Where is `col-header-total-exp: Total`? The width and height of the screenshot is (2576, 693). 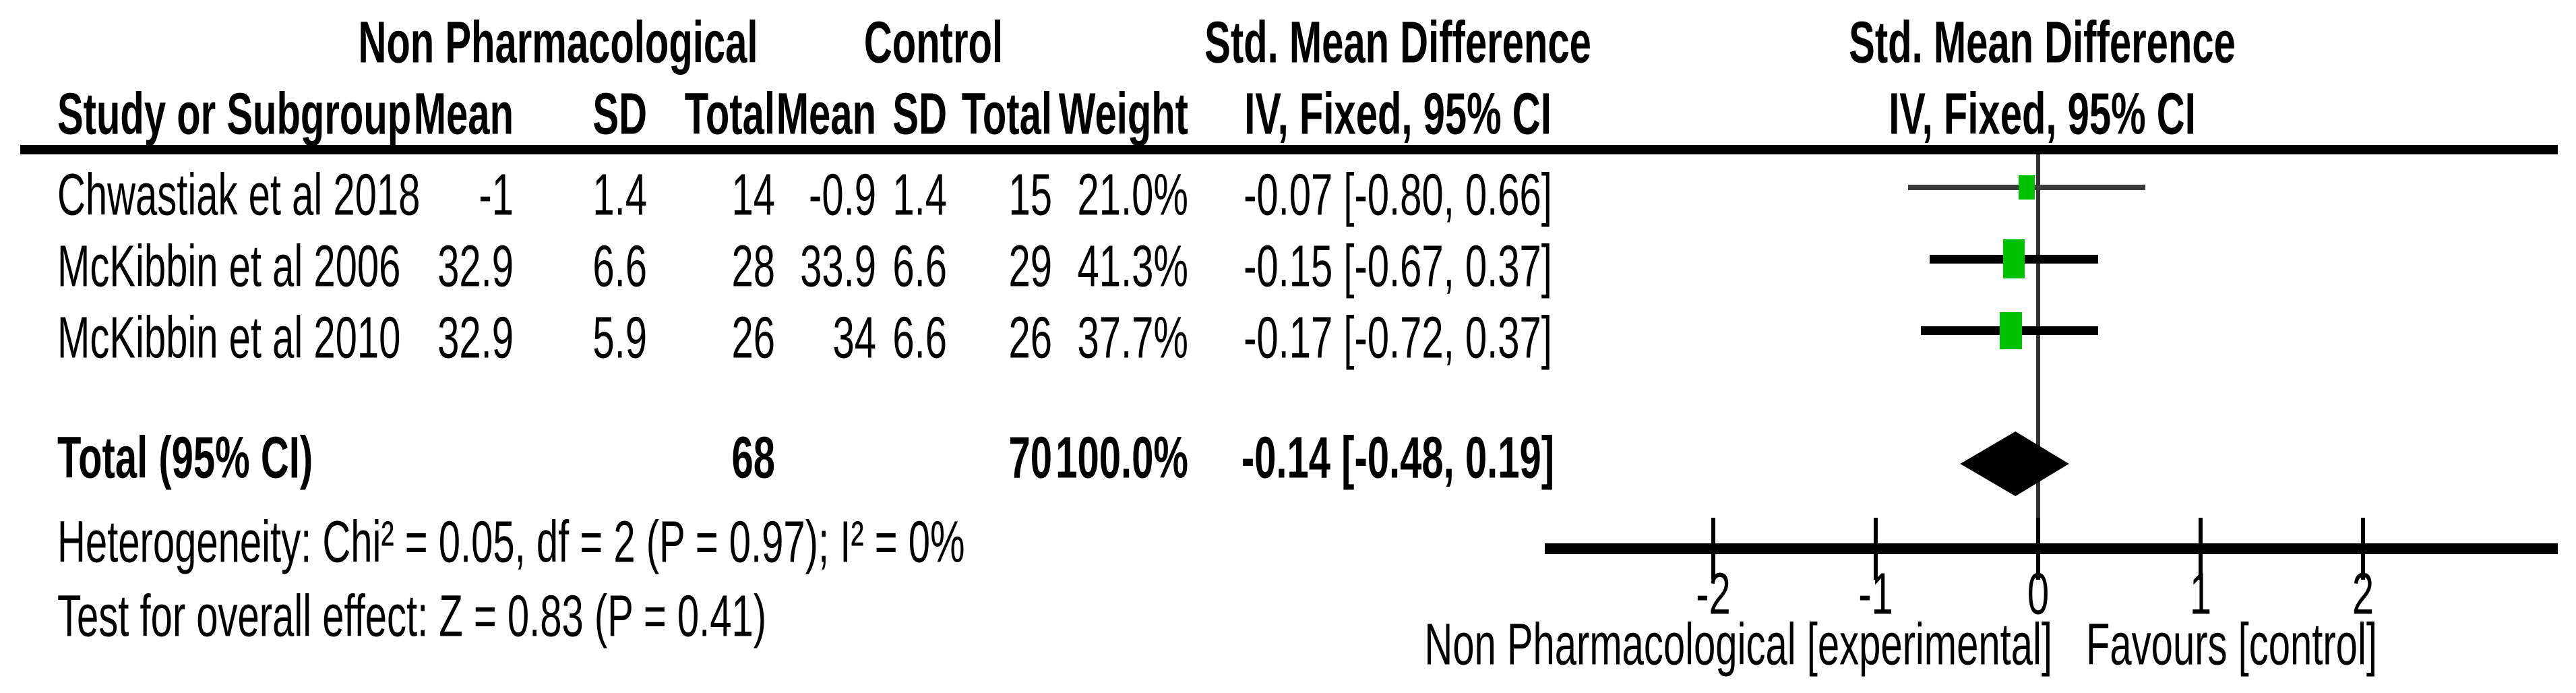
col-header-total-exp: Total is located at coordinates (729, 115).